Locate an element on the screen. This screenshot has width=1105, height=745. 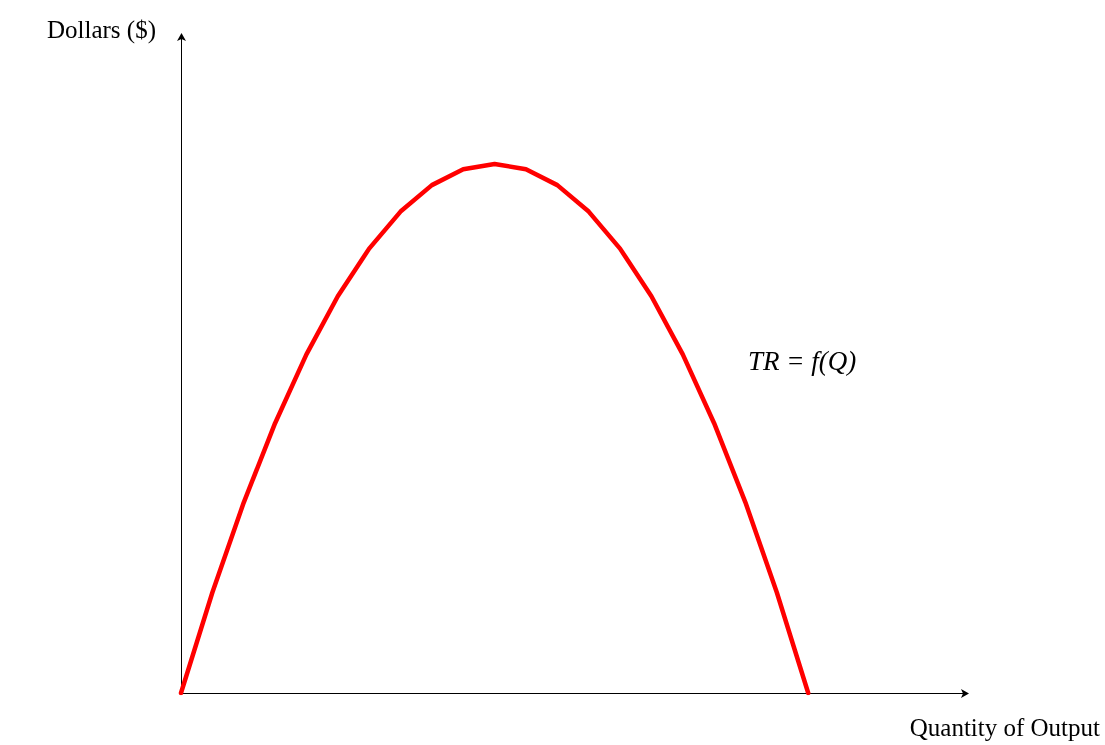
y-axis-title: Dollars ($) is located at coordinates (101, 30).